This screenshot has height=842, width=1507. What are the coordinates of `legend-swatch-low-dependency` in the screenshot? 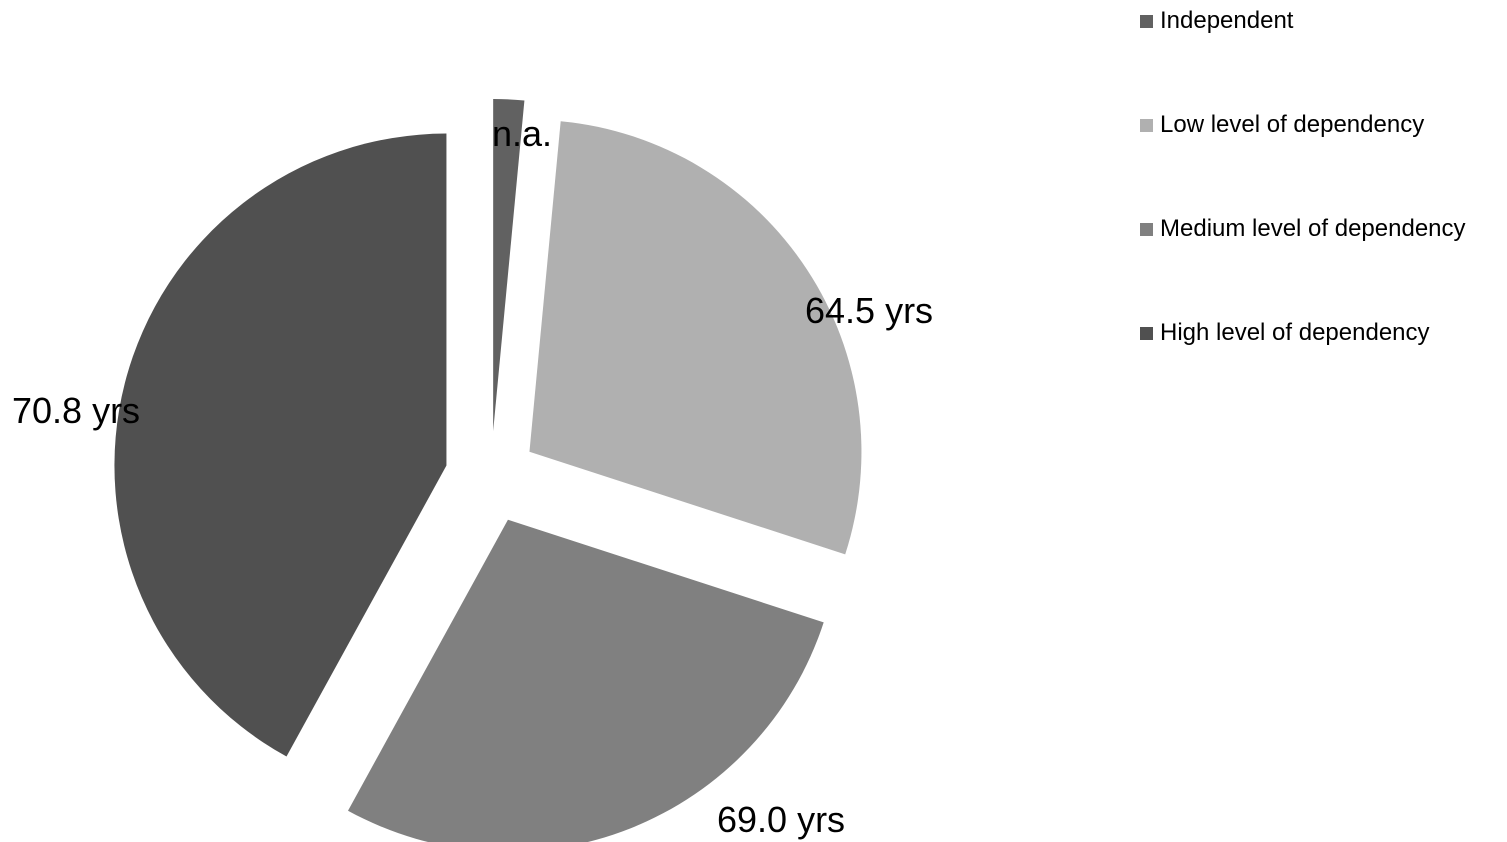 It's located at (1146, 125).